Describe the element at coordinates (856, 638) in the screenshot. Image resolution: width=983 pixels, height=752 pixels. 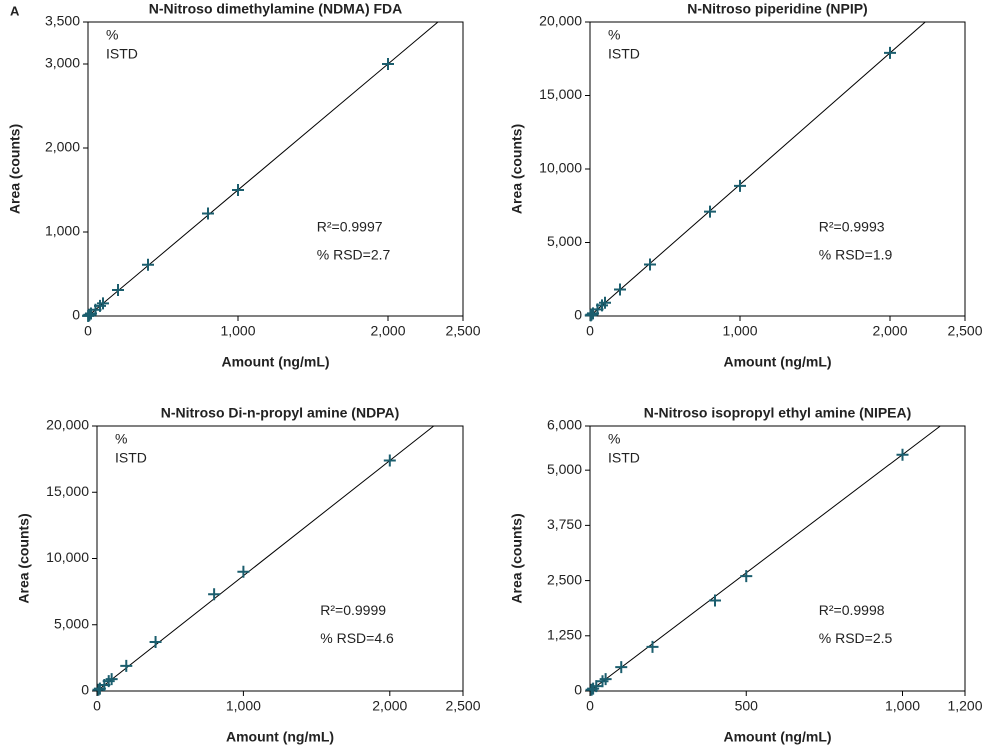
I see `annotation: % RSD=2.5` at that location.